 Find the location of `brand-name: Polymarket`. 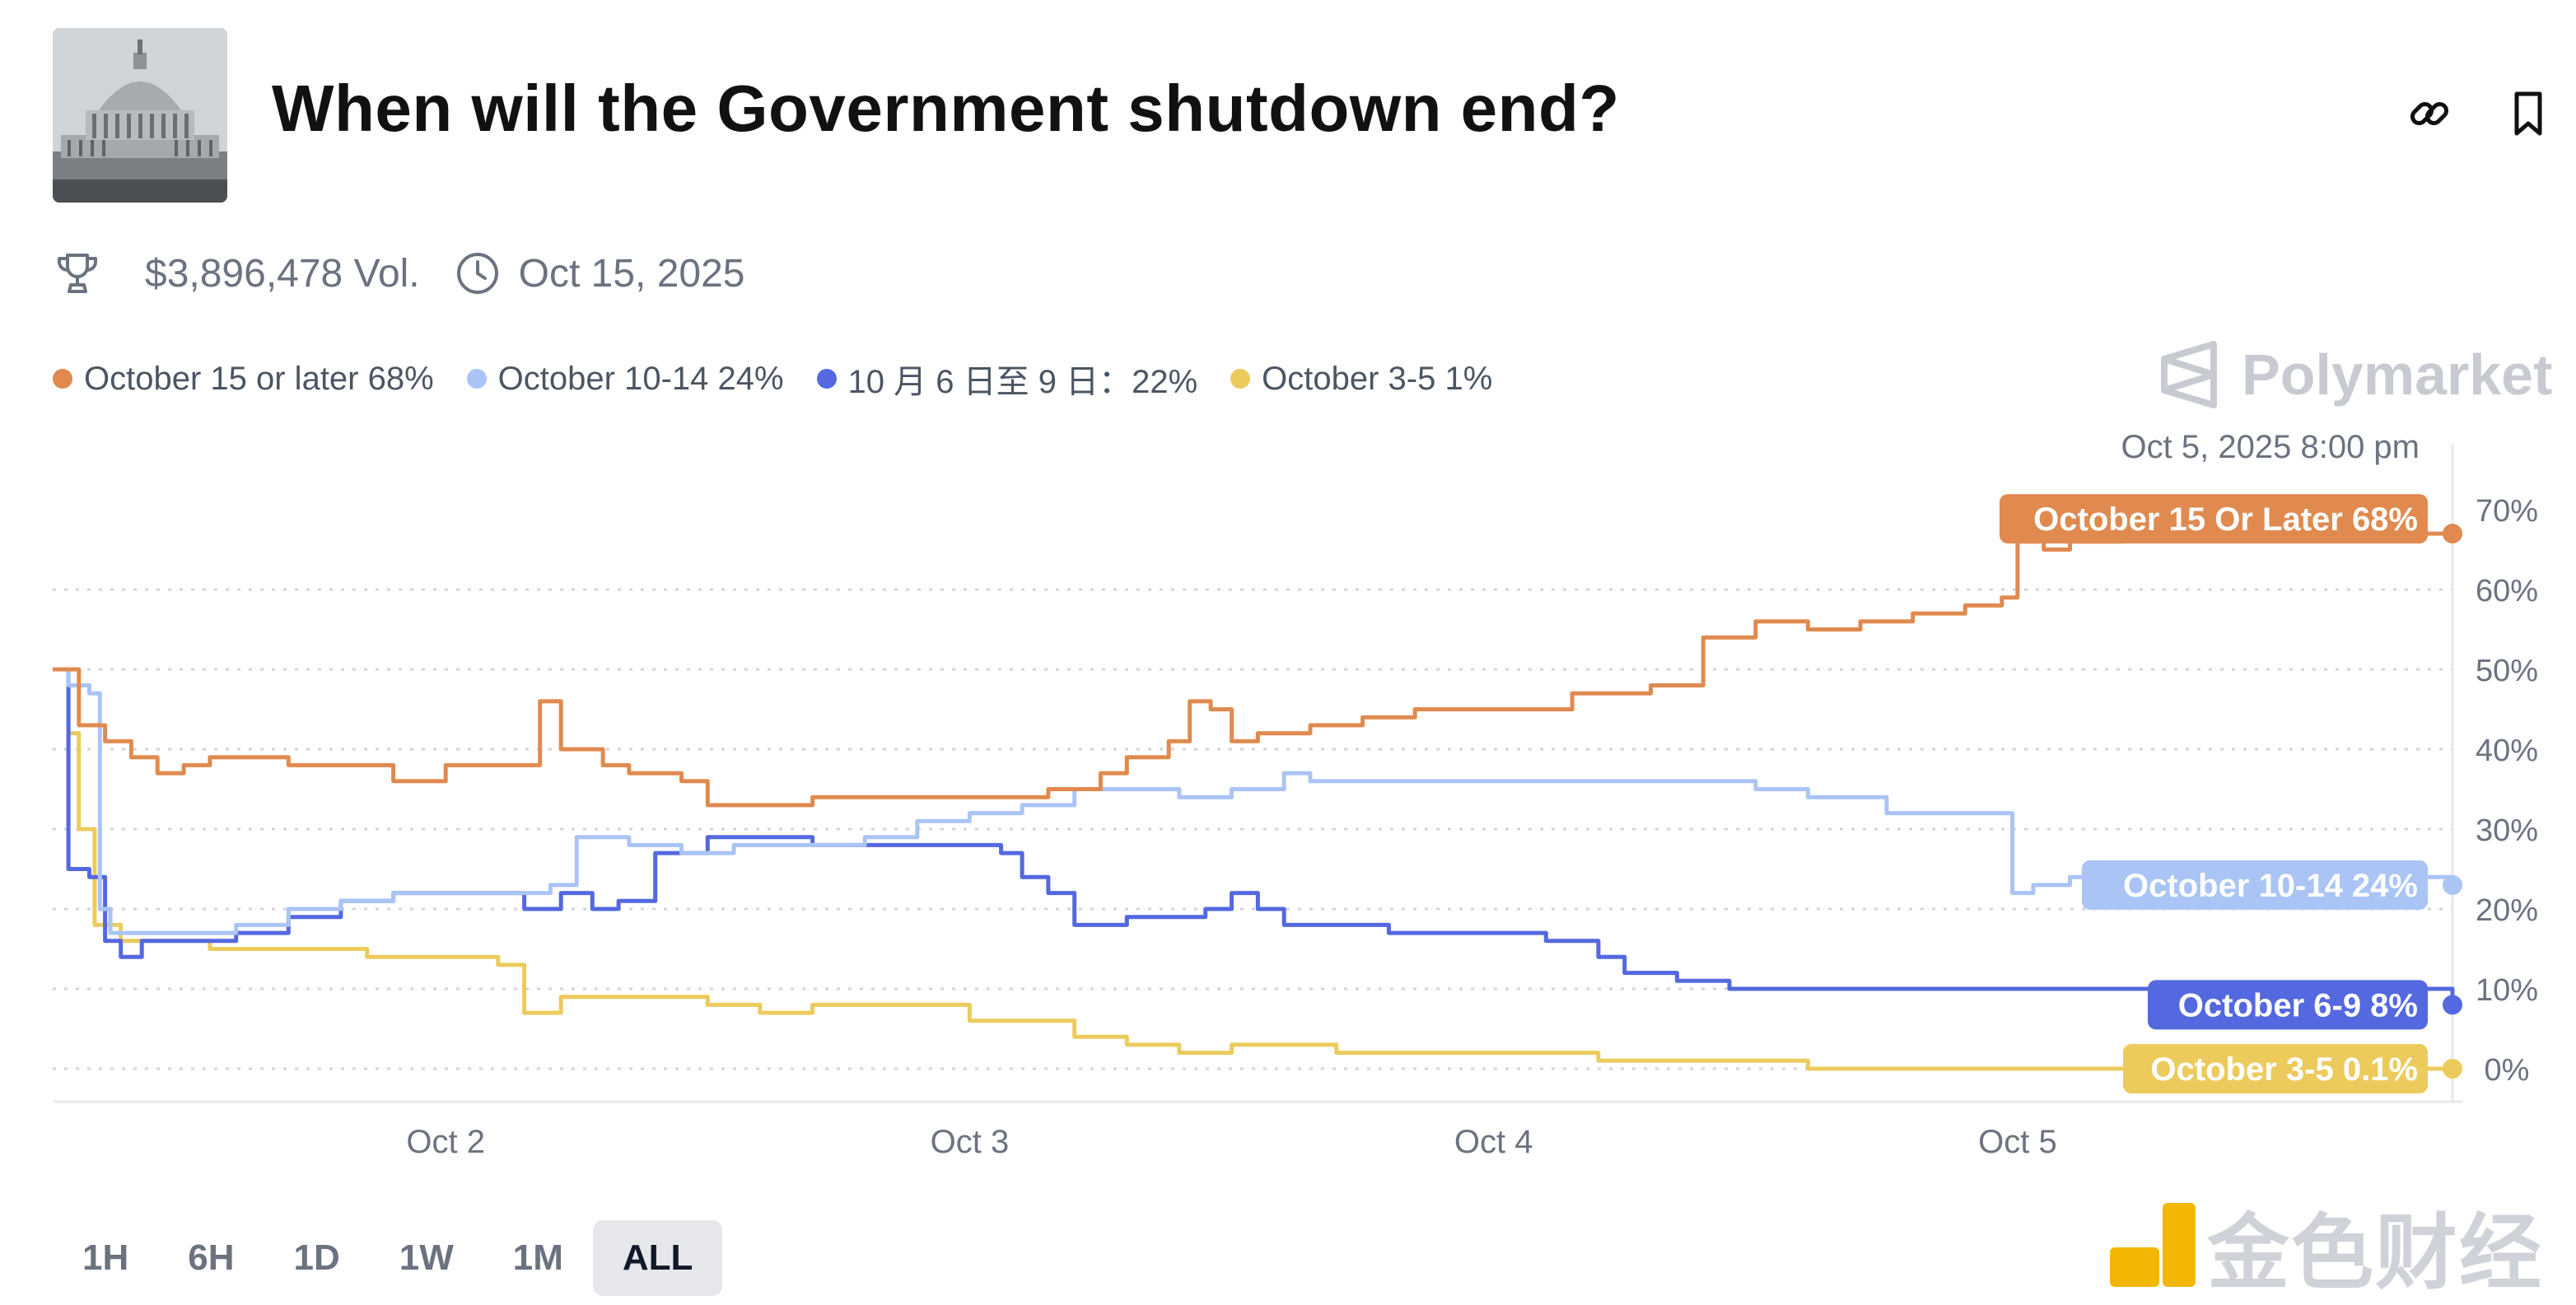

brand-name: Polymarket is located at coordinates (2397, 375).